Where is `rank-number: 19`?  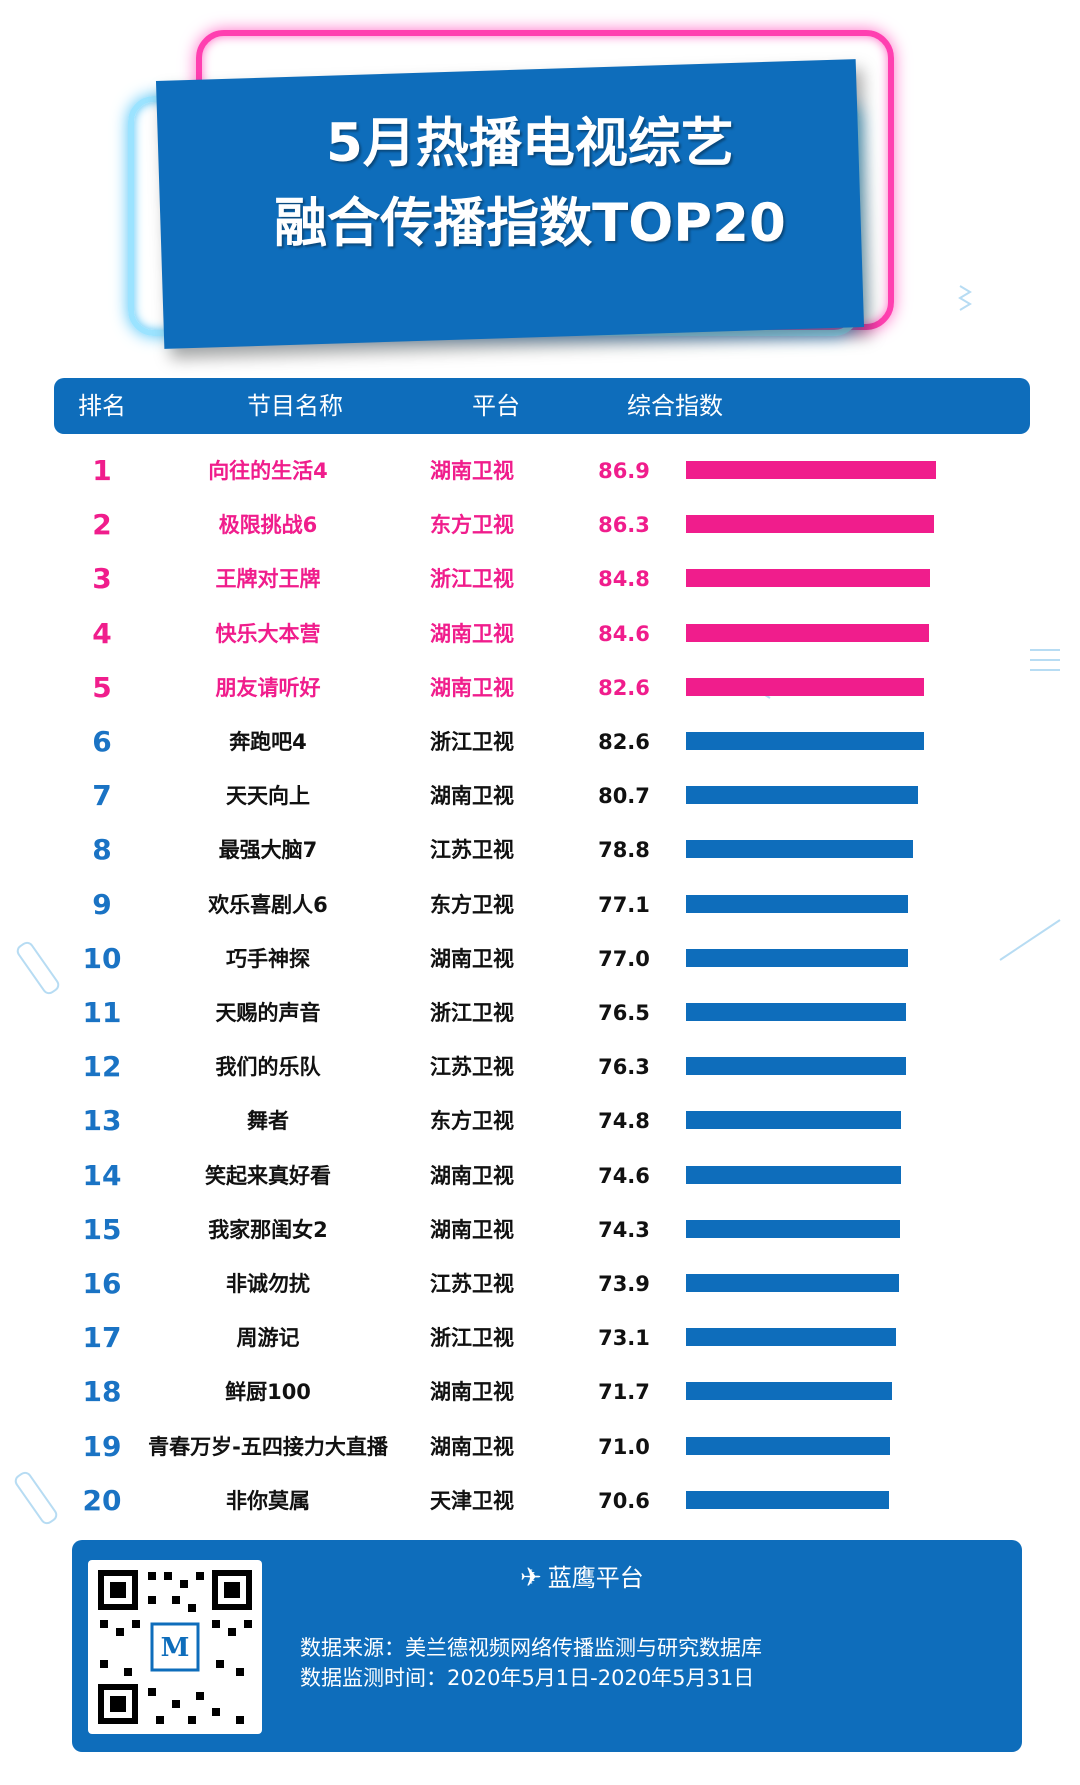
rank-number: 19 is located at coordinates (102, 1446).